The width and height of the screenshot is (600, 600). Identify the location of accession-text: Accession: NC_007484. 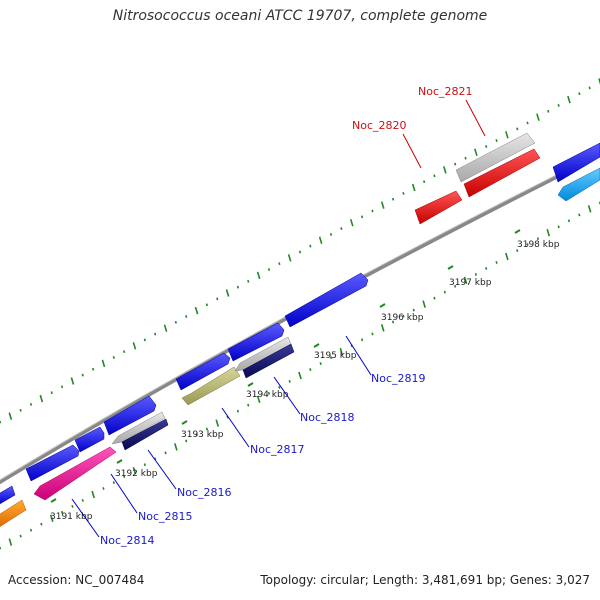
(76, 580).